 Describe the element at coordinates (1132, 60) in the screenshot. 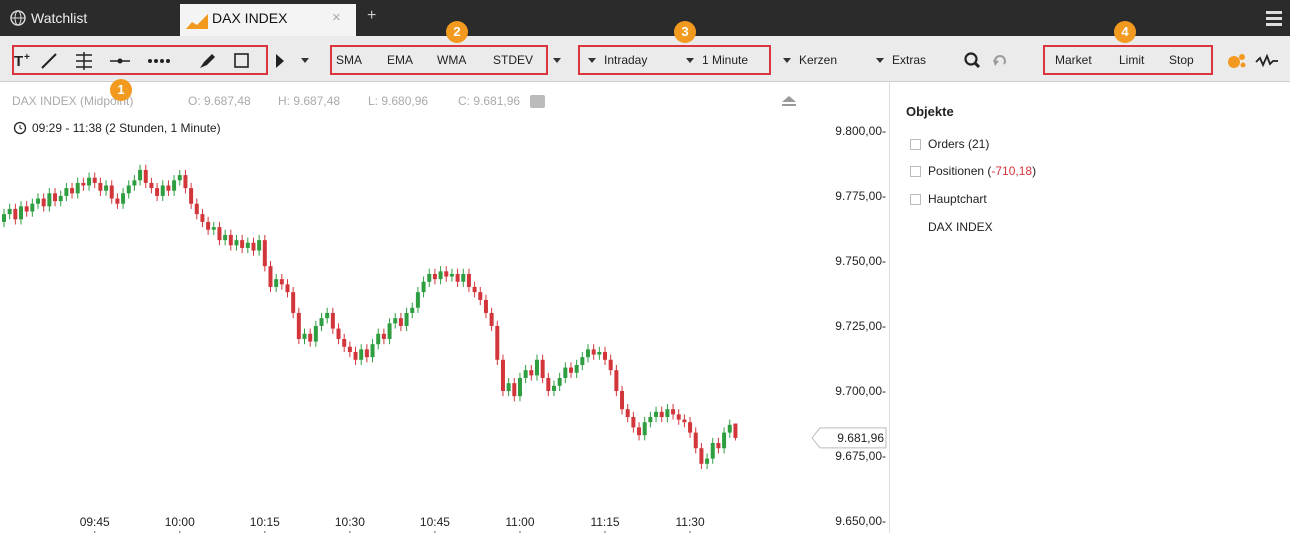

I see `order-limit: Limit` at that location.